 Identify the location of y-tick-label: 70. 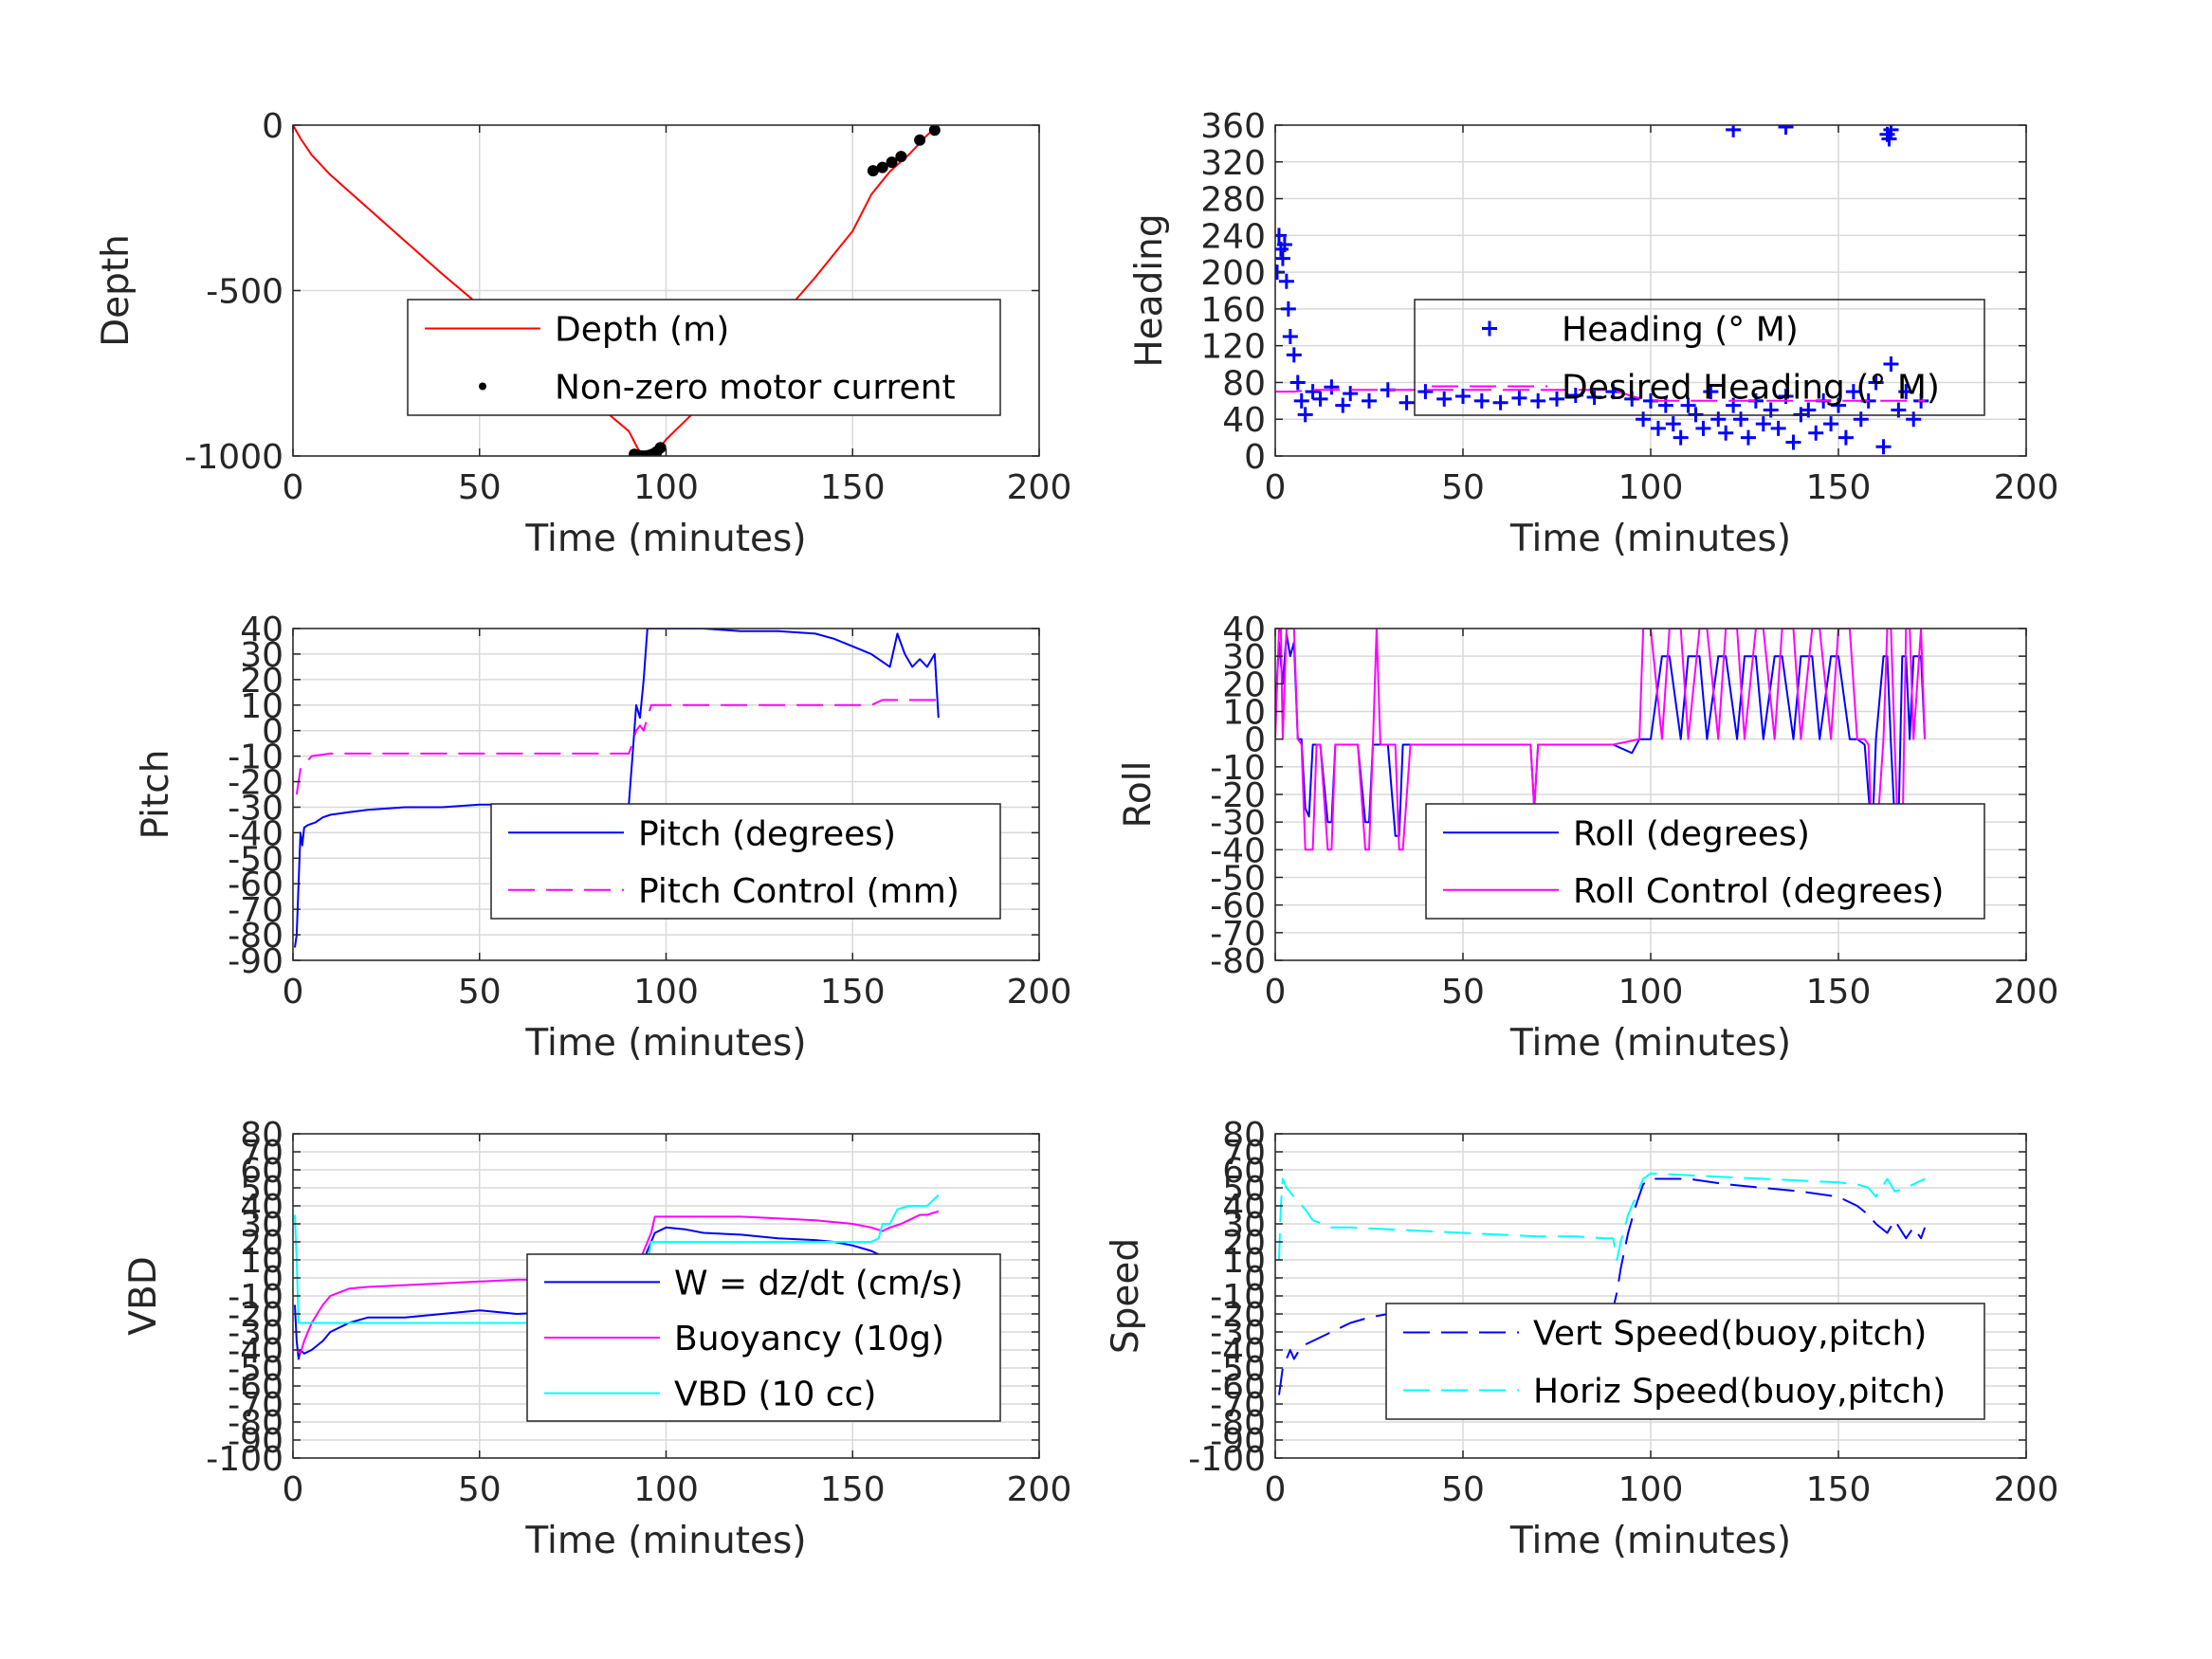
(261, 1153).